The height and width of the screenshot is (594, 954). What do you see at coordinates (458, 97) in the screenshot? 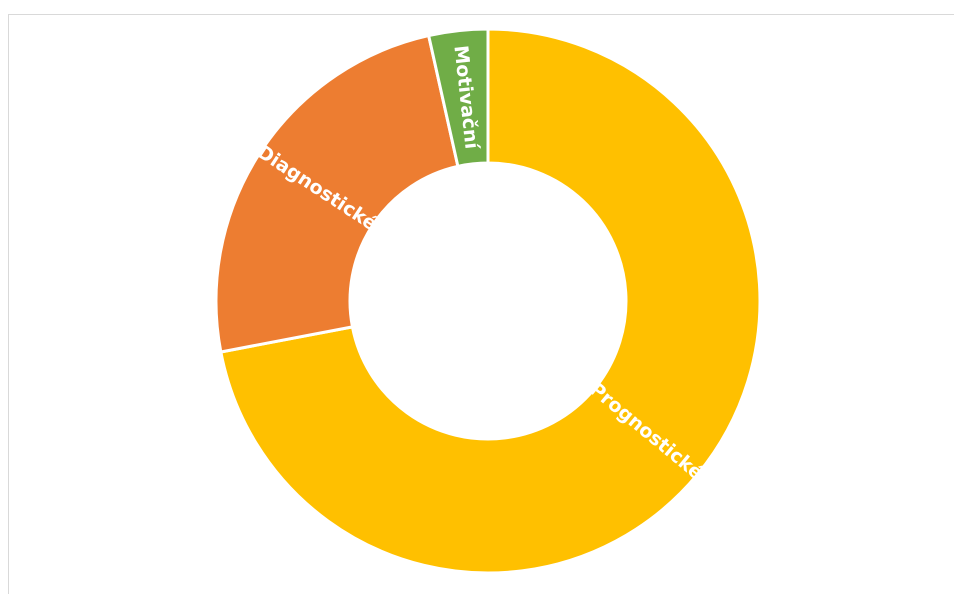
I see `slice-motivacni` at bounding box center [458, 97].